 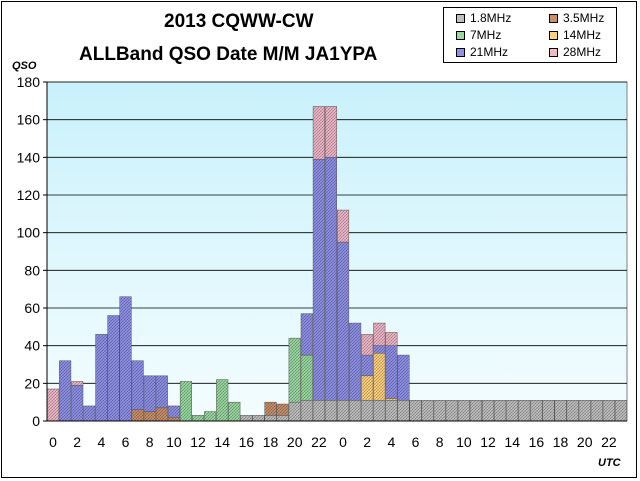 I want to click on legend-label: 7MHz, so click(x=486, y=35).